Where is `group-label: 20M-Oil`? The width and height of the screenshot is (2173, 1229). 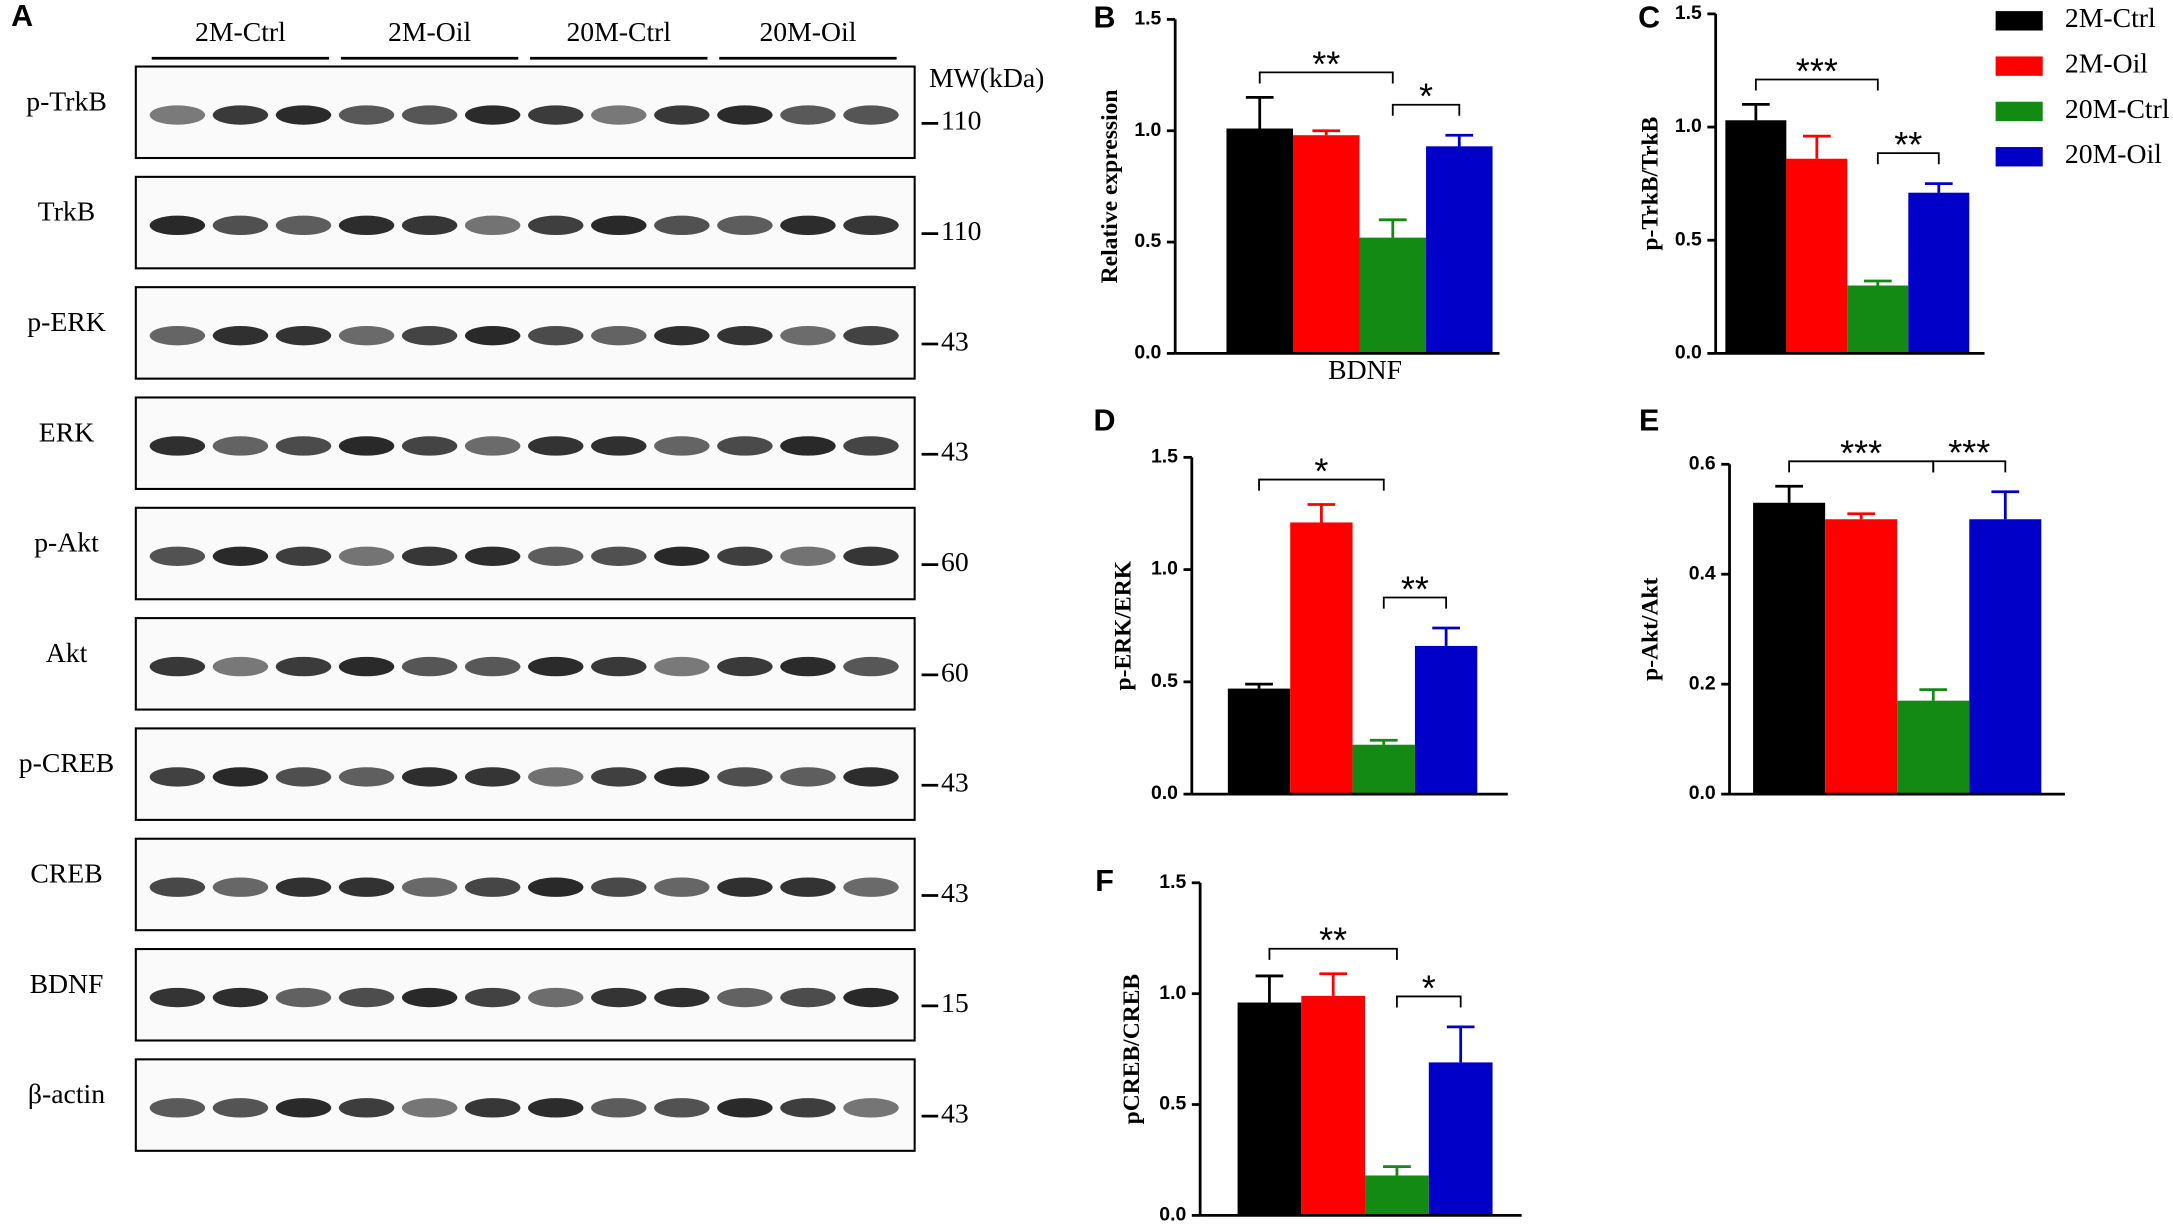 group-label: 20M-Oil is located at coordinates (807, 31).